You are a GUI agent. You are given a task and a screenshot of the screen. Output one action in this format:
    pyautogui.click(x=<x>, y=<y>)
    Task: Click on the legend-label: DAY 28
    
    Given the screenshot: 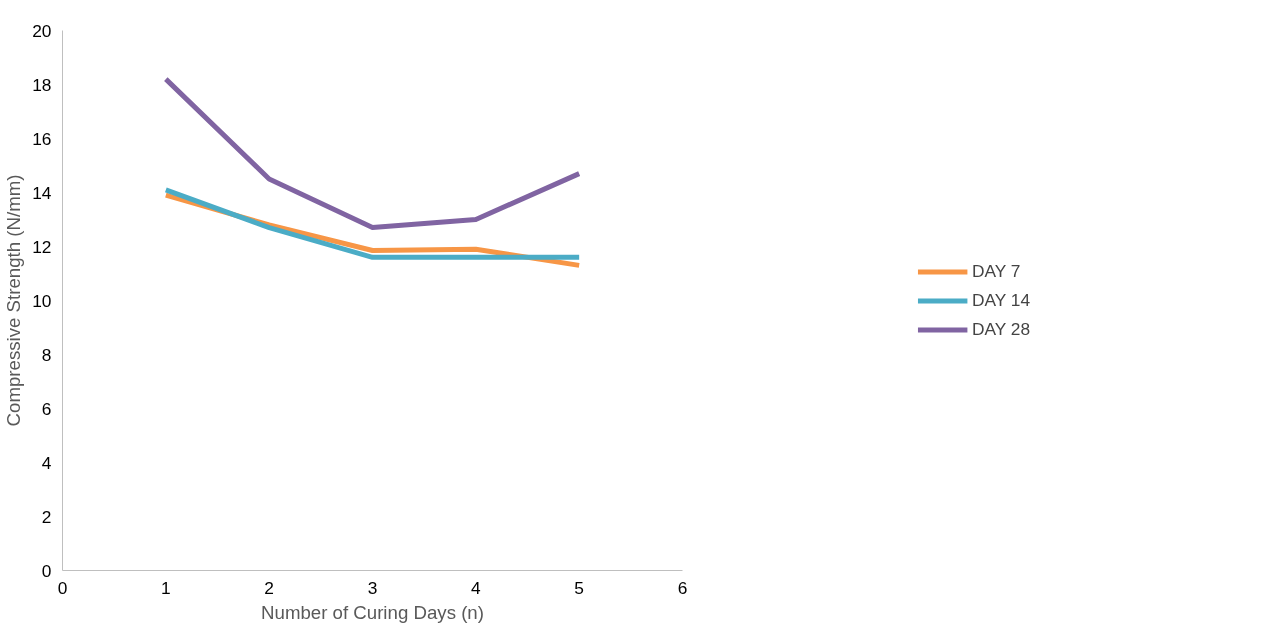 What is the action you would take?
    pyautogui.click(x=1001, y=329)
    